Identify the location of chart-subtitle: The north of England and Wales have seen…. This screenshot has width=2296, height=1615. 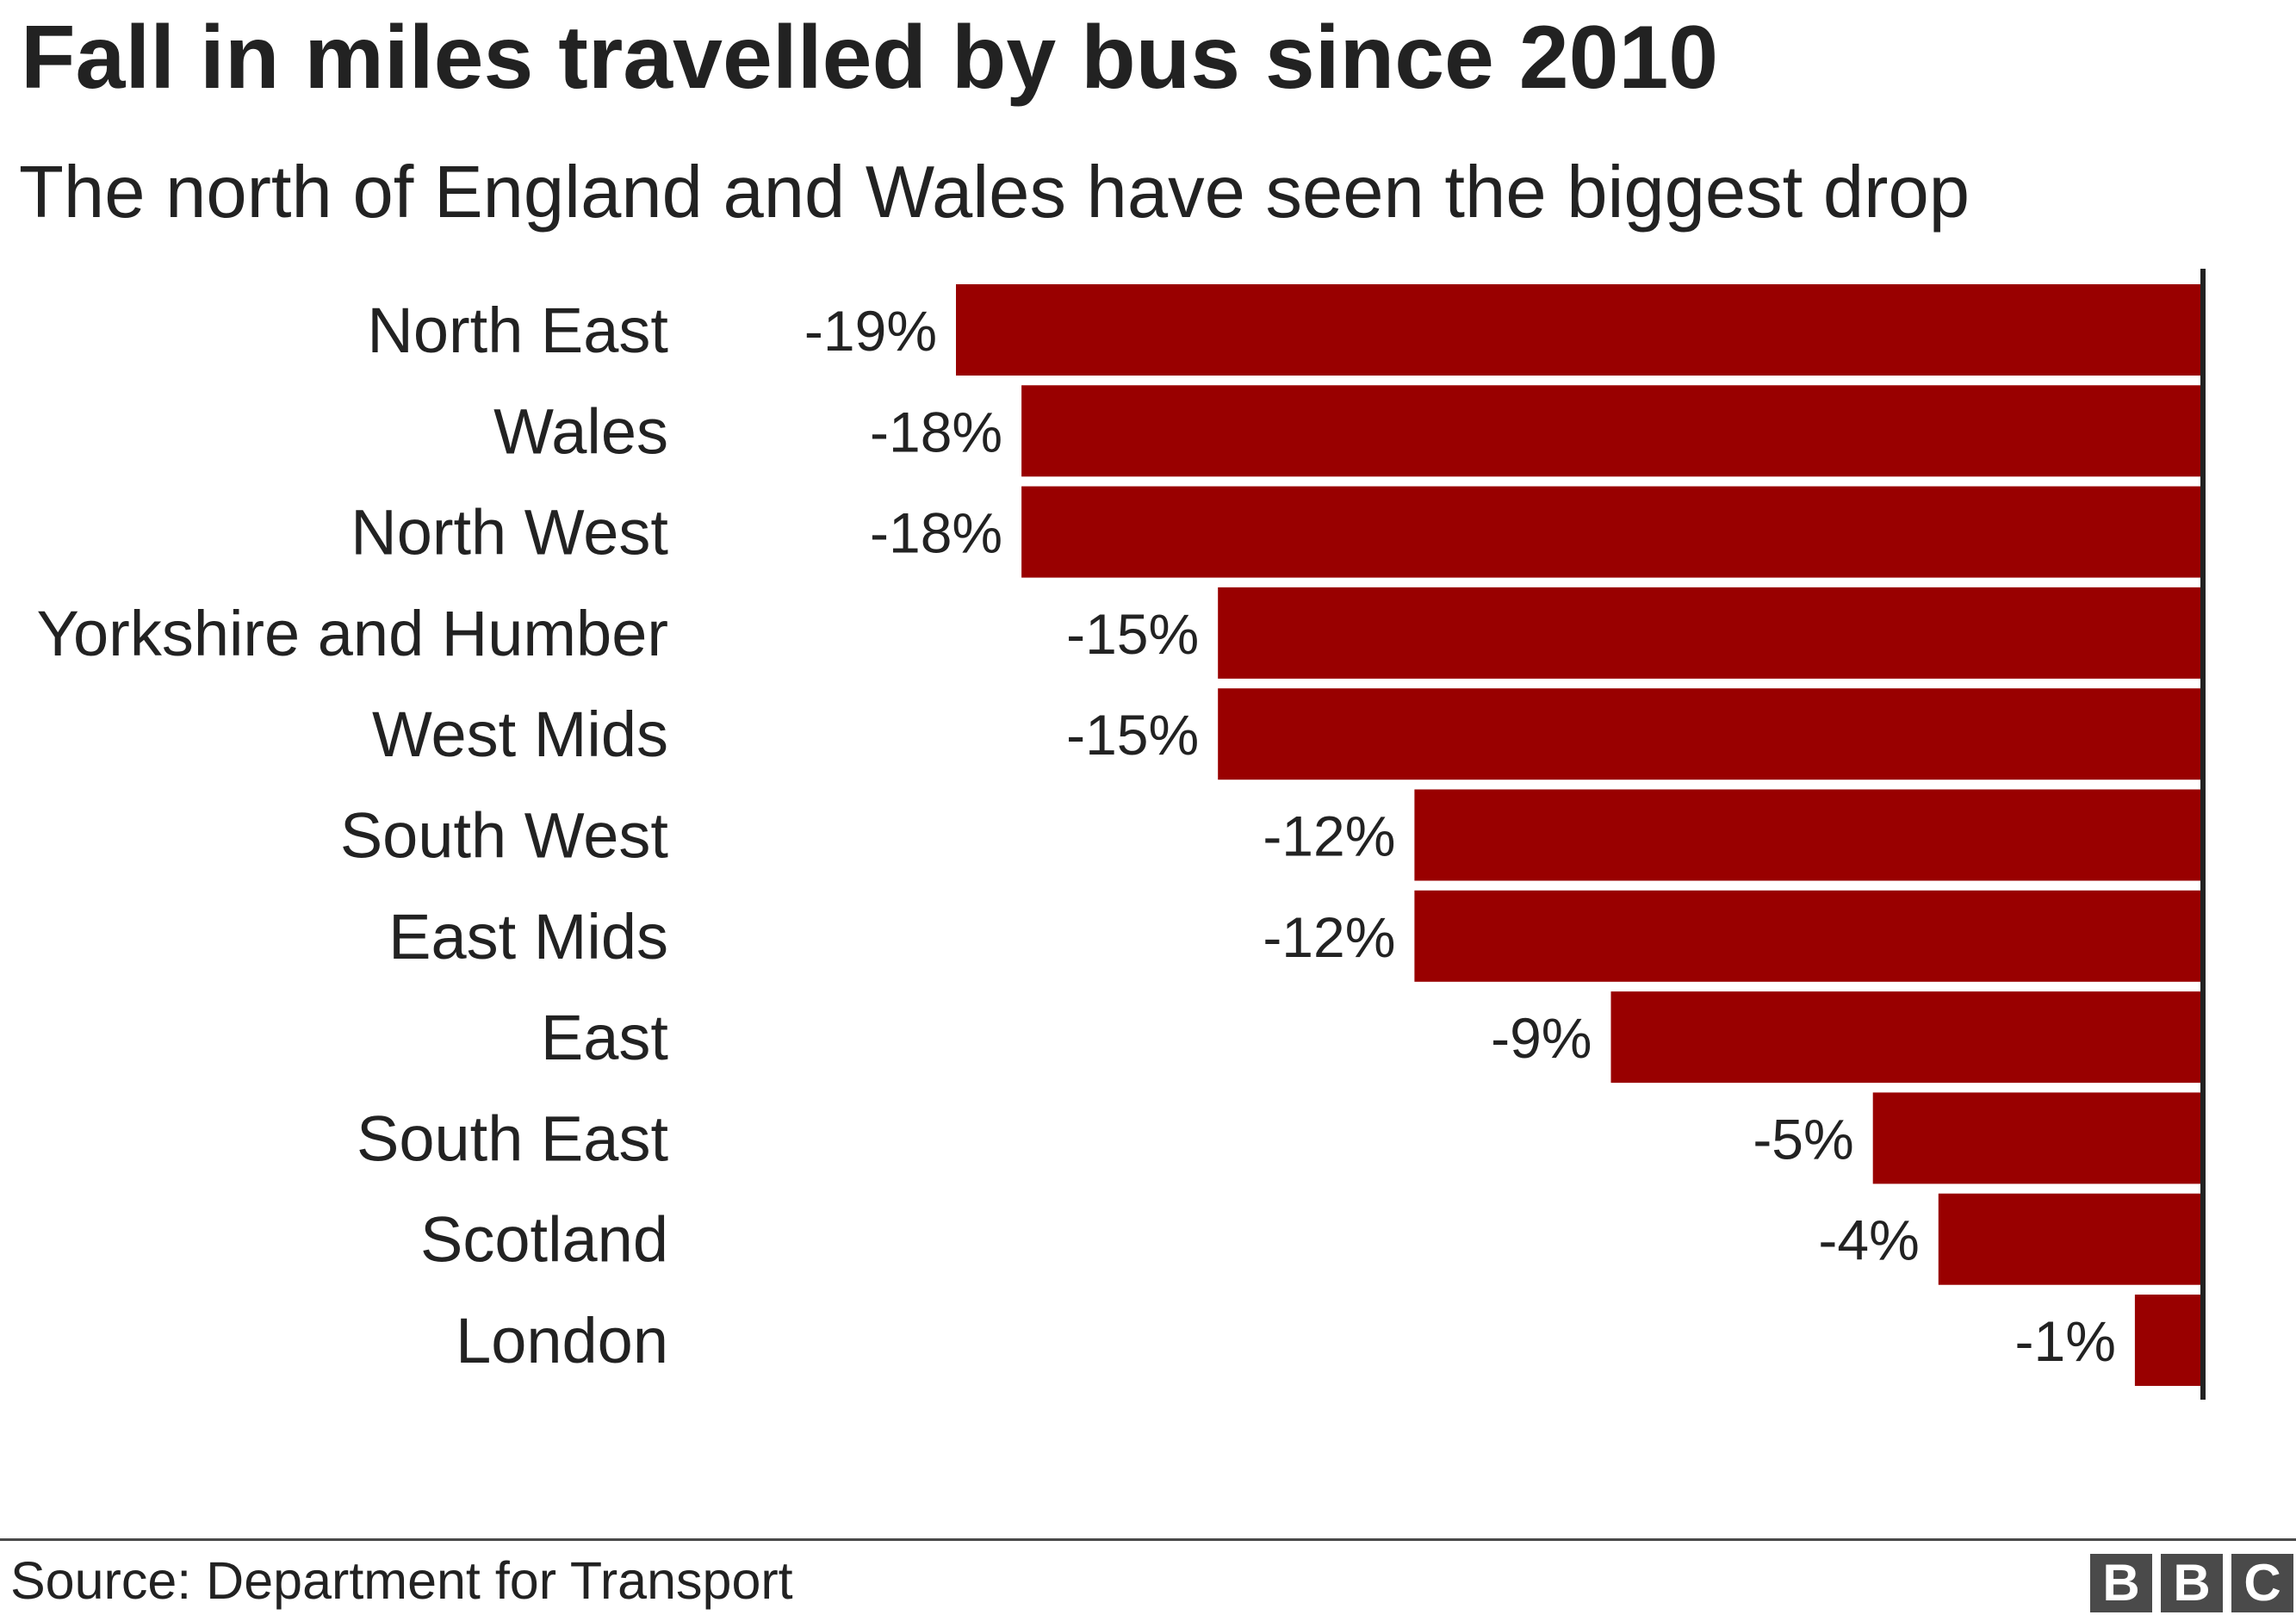
(994, 192).